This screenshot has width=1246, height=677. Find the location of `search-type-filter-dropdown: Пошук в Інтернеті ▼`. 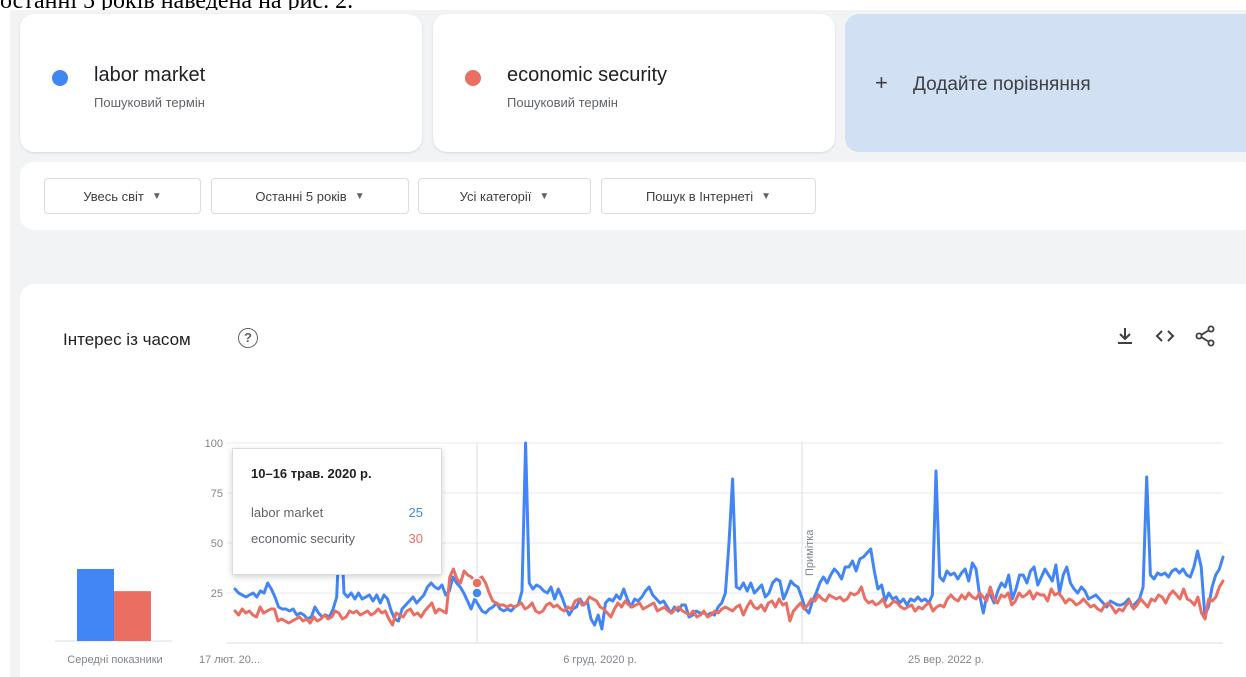

search-type-filter-dropdown: Пошук в Інтернеті ▼ is located at coordinates (708, 196).